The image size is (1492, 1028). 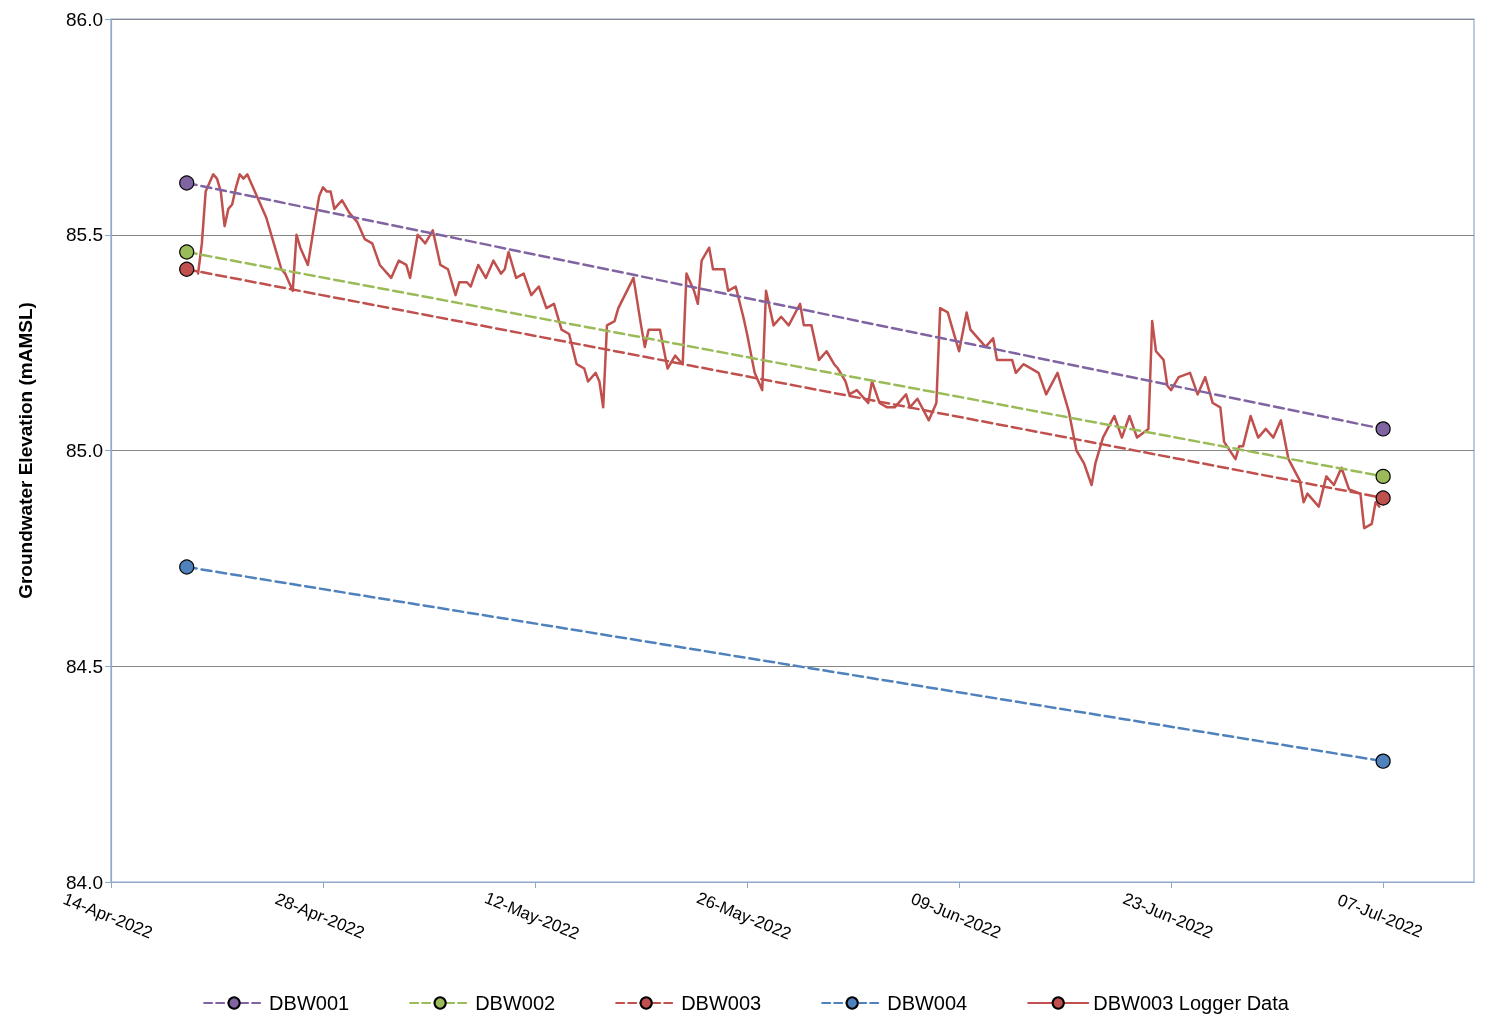 I want to click on y-tick-label: 84.5, so click(x=84, y=666).